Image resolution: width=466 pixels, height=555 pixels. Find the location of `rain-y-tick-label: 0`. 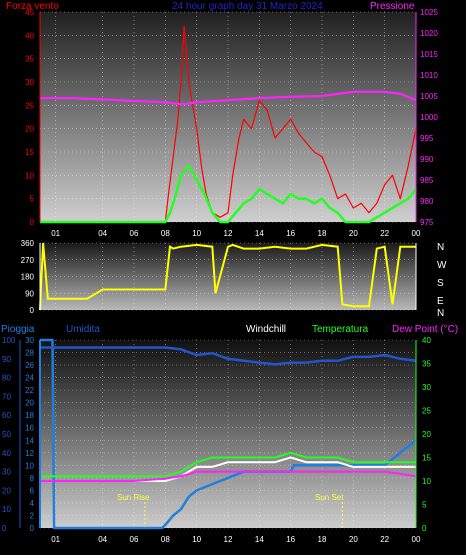

rain-y-tick-label: 0 is located at coordinates (32, 528).